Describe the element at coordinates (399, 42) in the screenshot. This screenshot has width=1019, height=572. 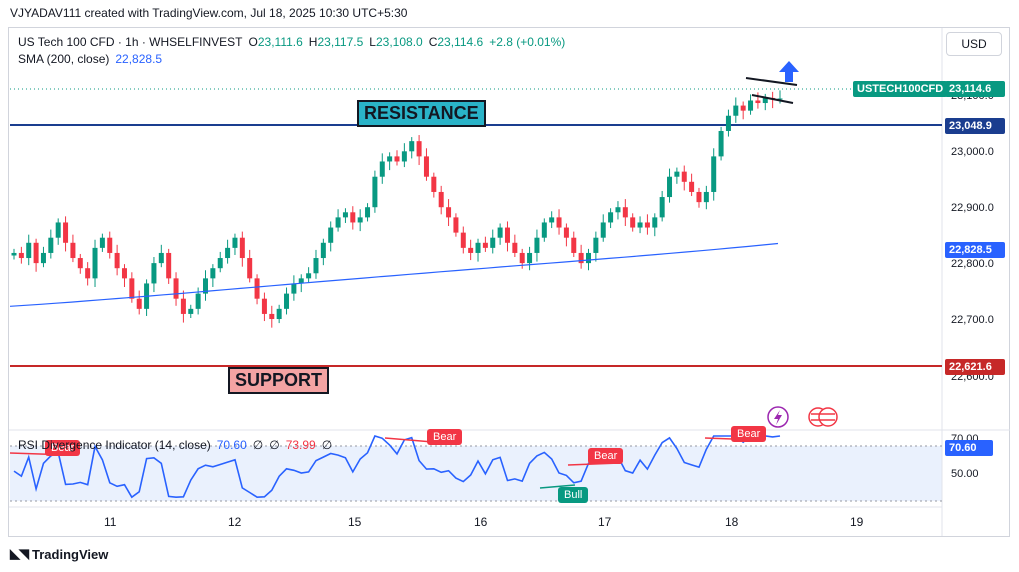
I see `low-value: 23,108.0` at that location.